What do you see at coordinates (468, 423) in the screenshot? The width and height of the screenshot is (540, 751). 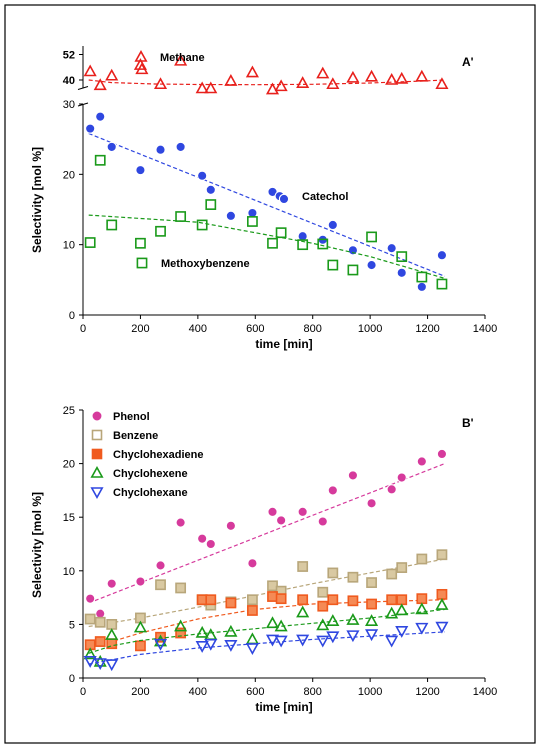 I see `panel-label: B'` at bounding box center [468, 423].